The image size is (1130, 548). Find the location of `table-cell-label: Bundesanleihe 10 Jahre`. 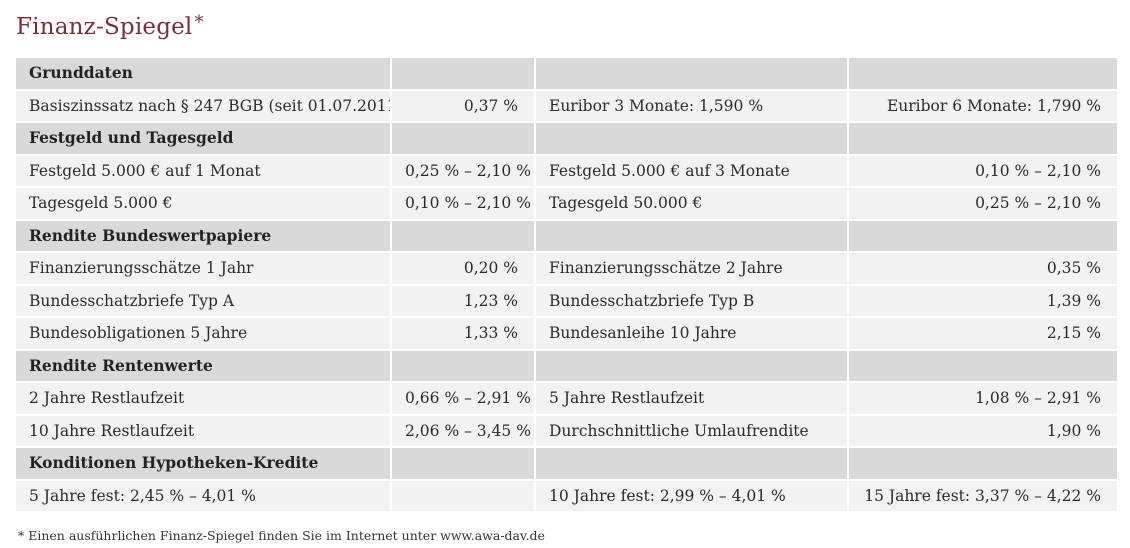

table-cell-label: Bundesanleihe 10 Jahre is located at coordinates (691, 333).